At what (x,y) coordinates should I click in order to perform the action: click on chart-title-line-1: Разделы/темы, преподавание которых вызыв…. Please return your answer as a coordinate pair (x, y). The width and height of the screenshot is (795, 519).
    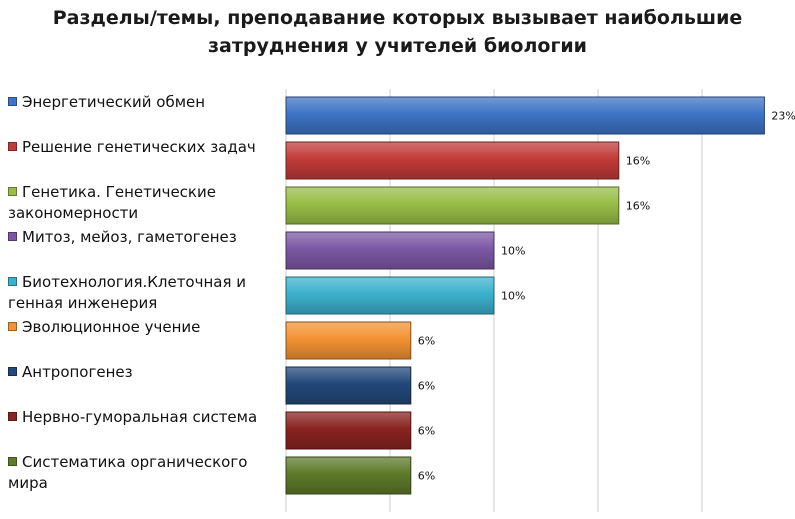
    Looking at the image, I should click on (397, 18).